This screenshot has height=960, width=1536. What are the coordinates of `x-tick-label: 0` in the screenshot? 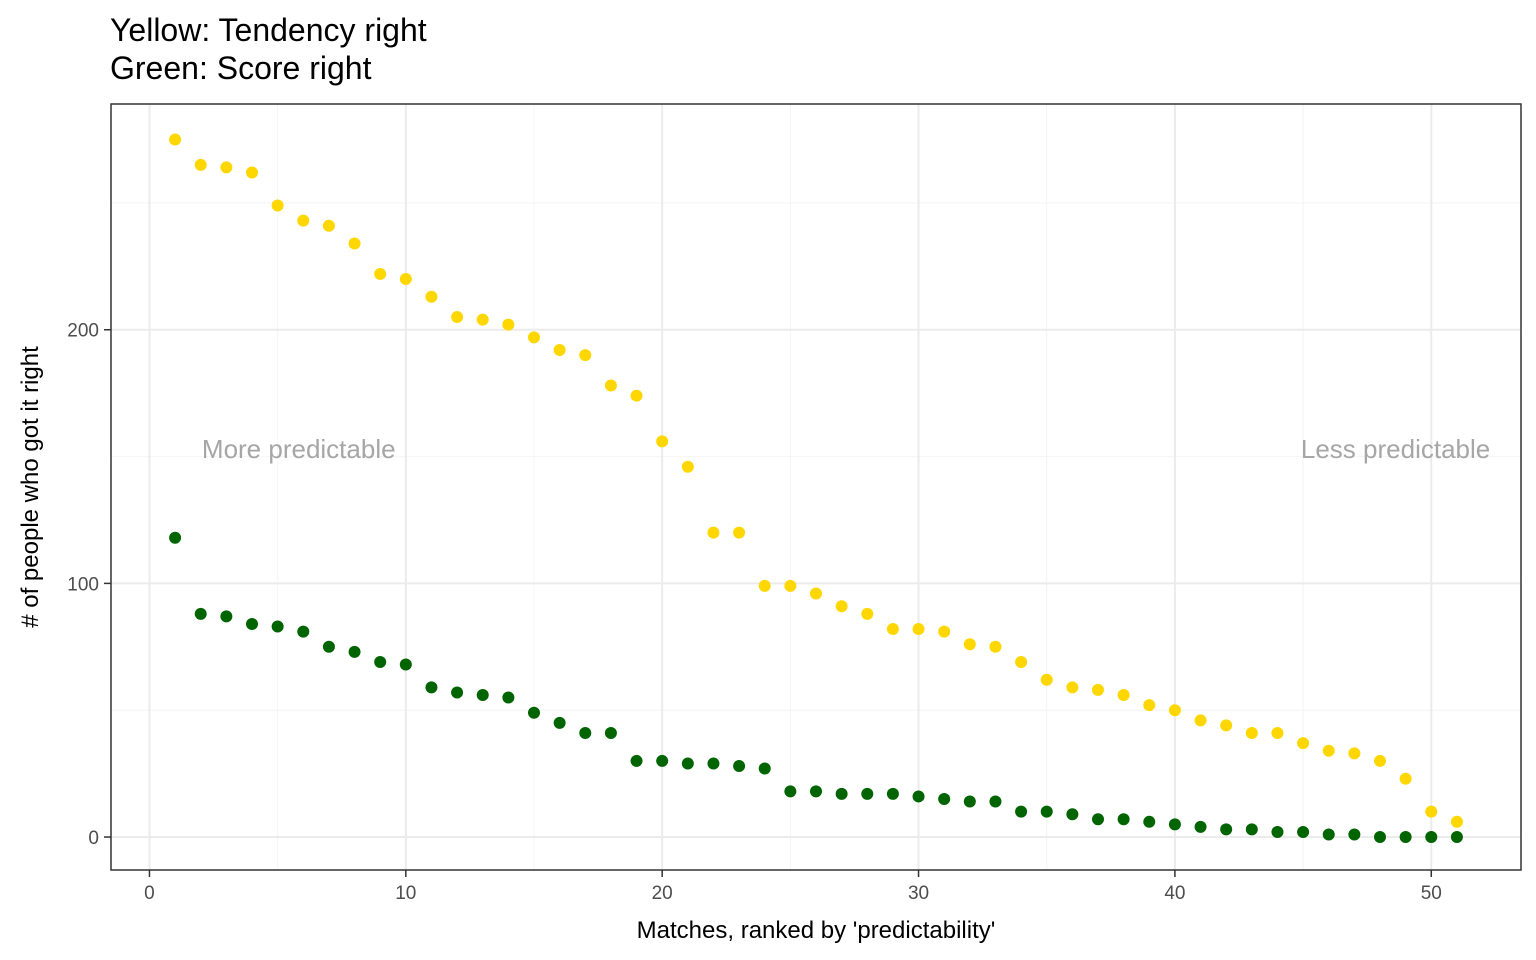 It's located at (149, 893).